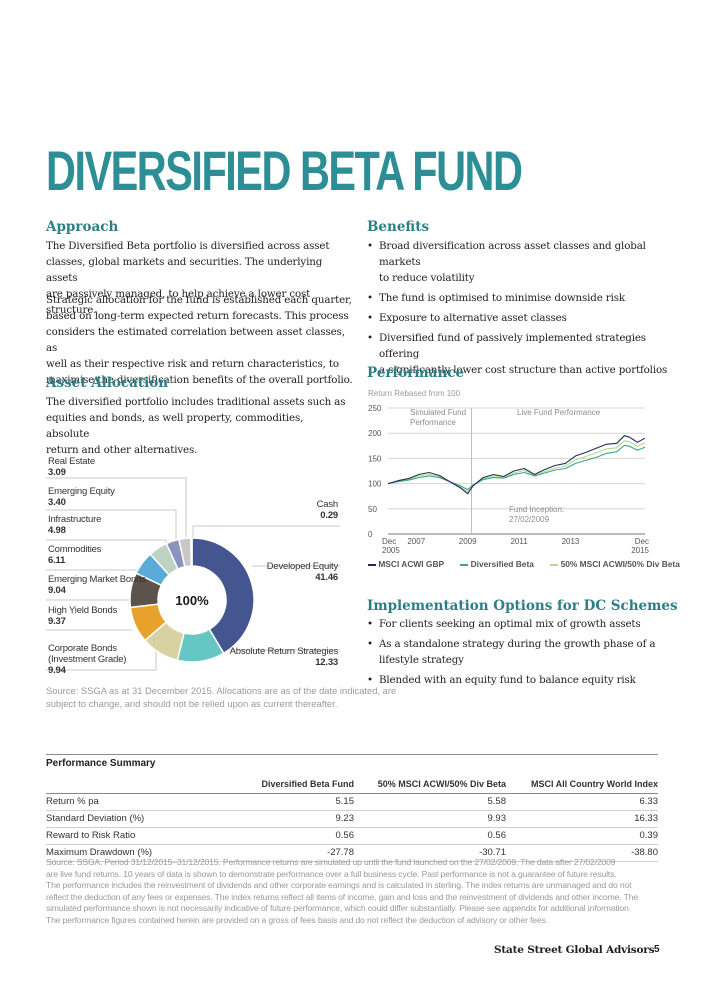 The height and width of the screenshot is (1000, 707). Describe the element at coordinates (136, 802) in the screenshot. I see `row-label: Return % pa` at that location.